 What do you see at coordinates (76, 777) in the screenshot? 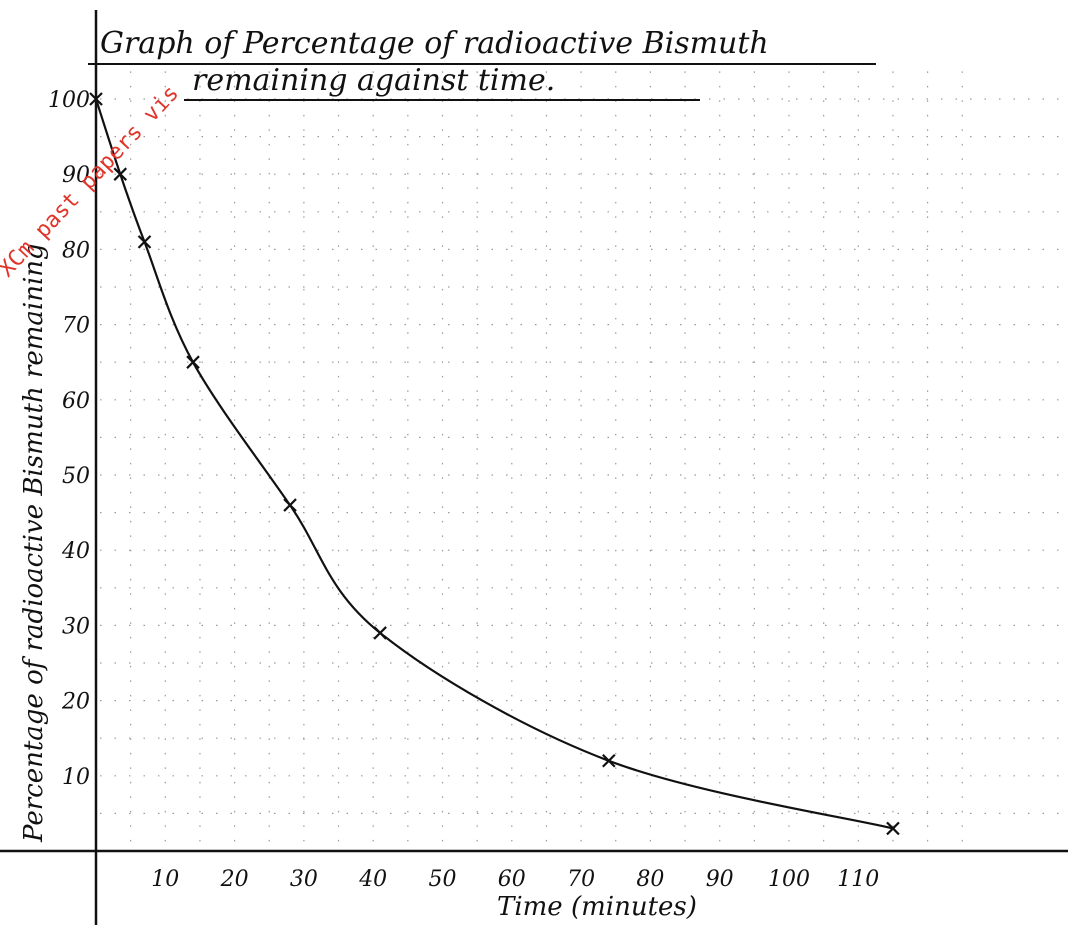
I see `y-tick-label: 10` at bounding box center [76, 777].